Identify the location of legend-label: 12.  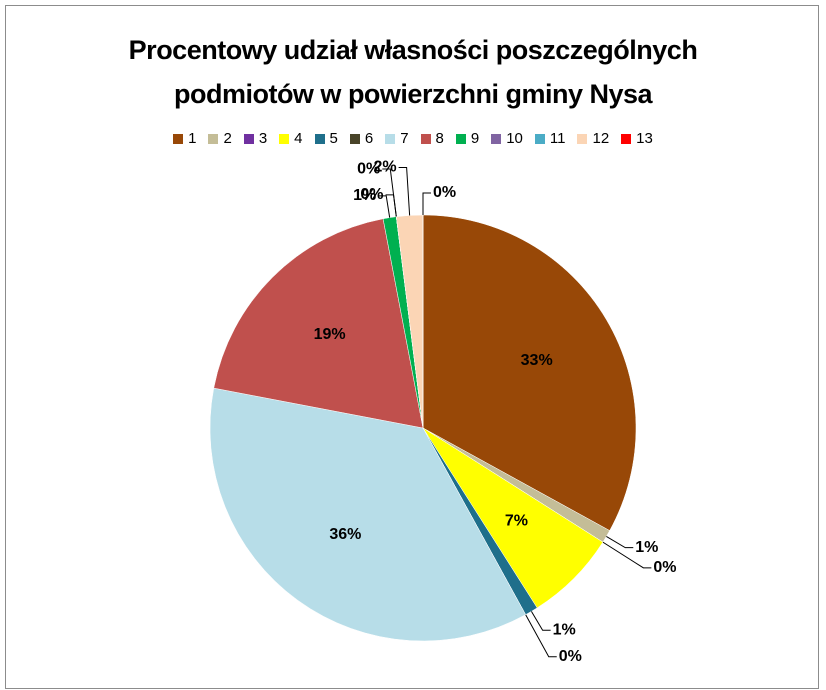
(601, 138).